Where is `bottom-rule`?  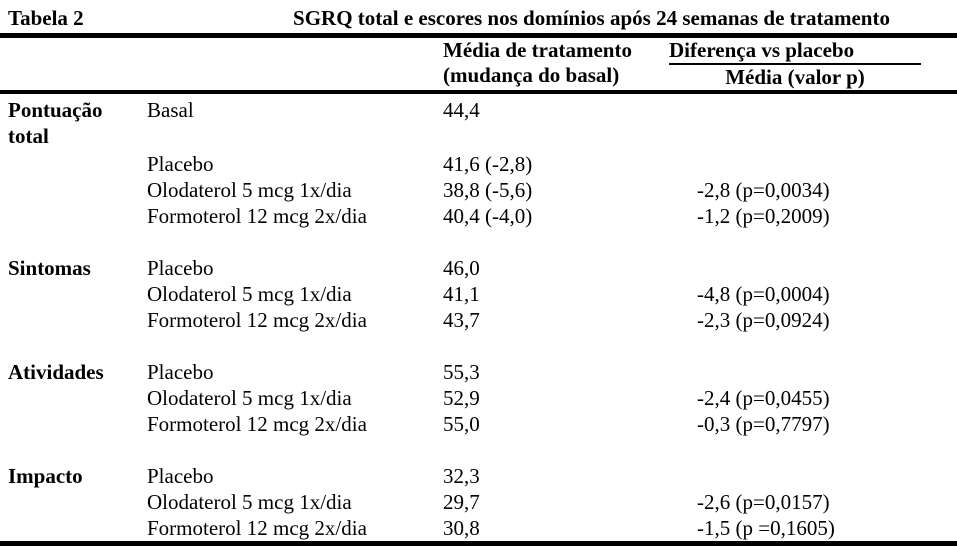 bottom-rule is located at coordinates (478, 543).